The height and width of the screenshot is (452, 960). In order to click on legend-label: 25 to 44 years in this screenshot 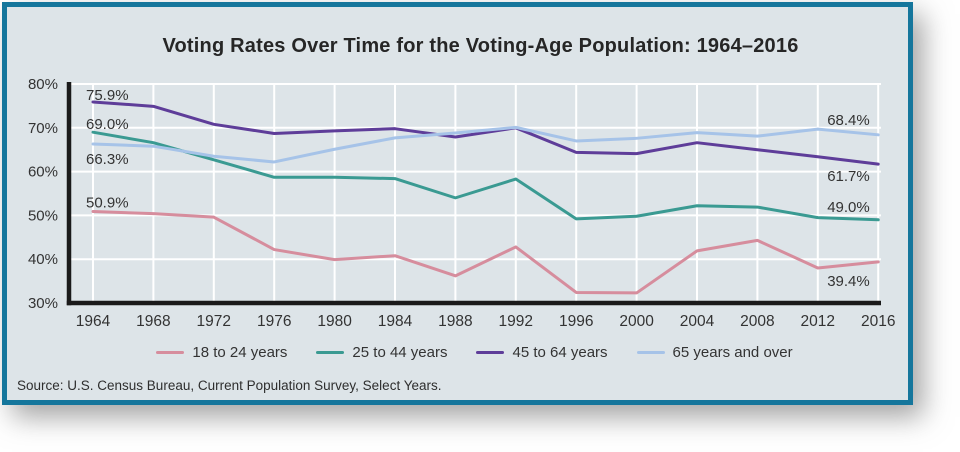, I will do `click(400, 352)`.